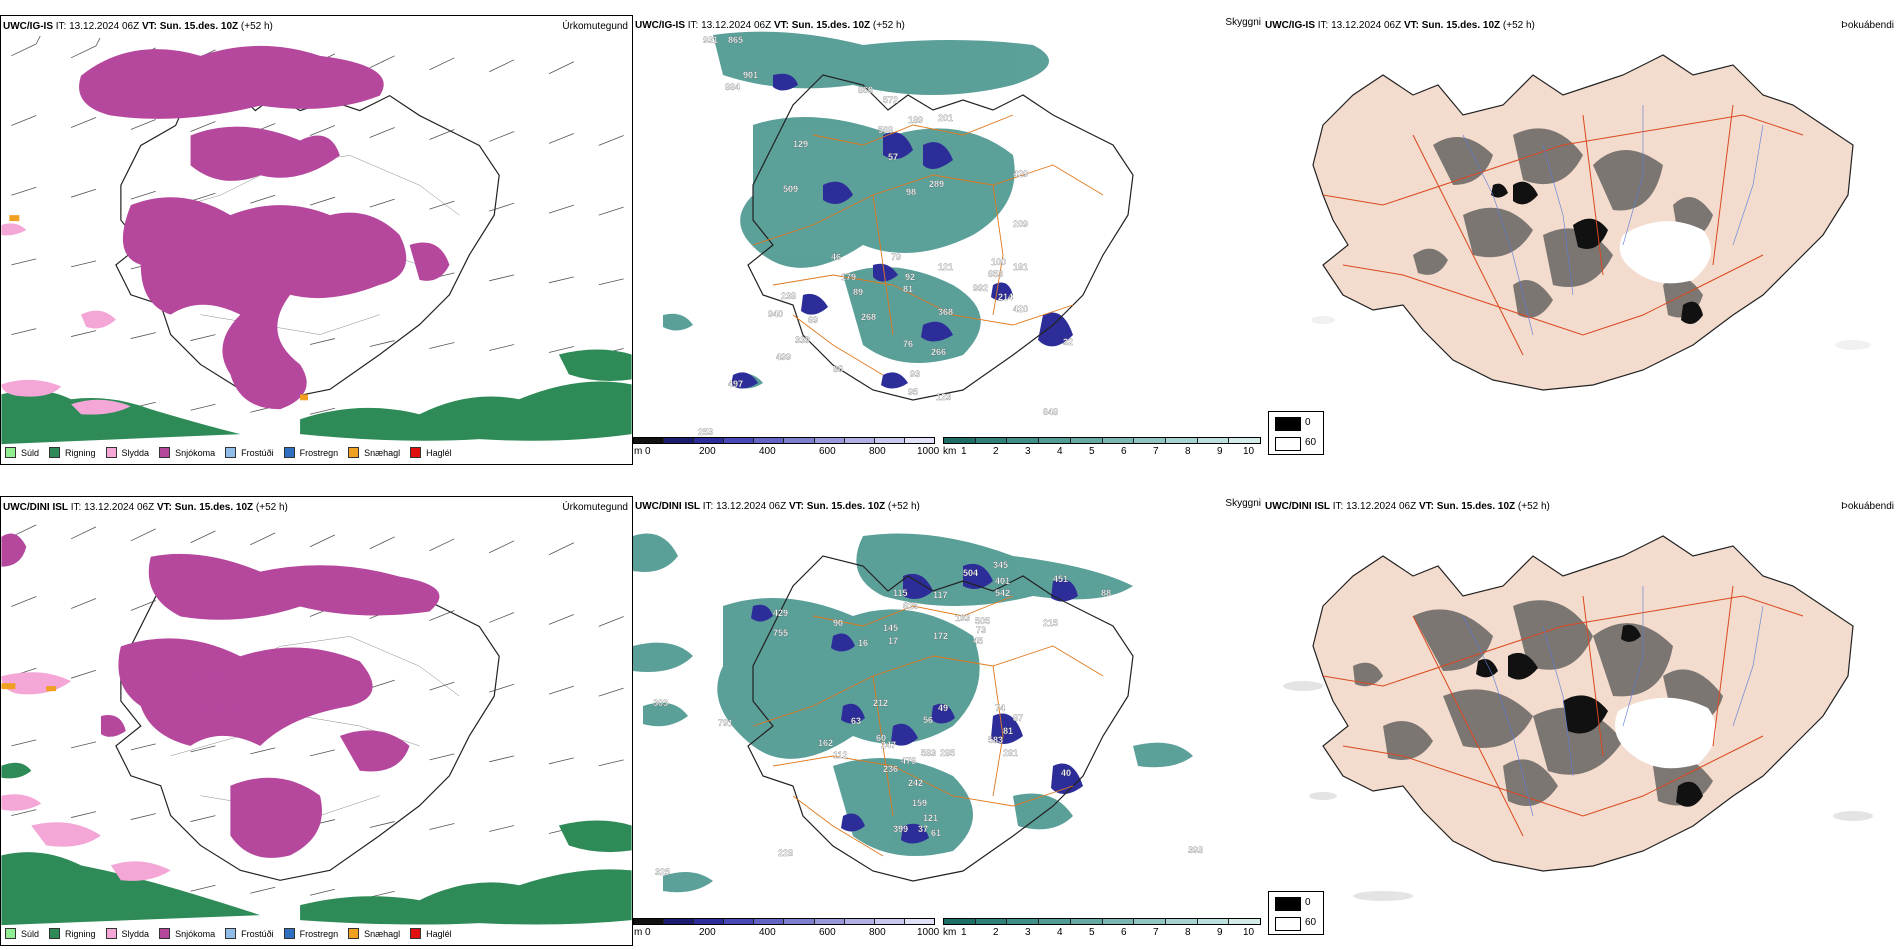 Image resolution: width=1900 pixels, height=950 pixels. I want to click on panel-title: Skyggni, so click(1243, 503).